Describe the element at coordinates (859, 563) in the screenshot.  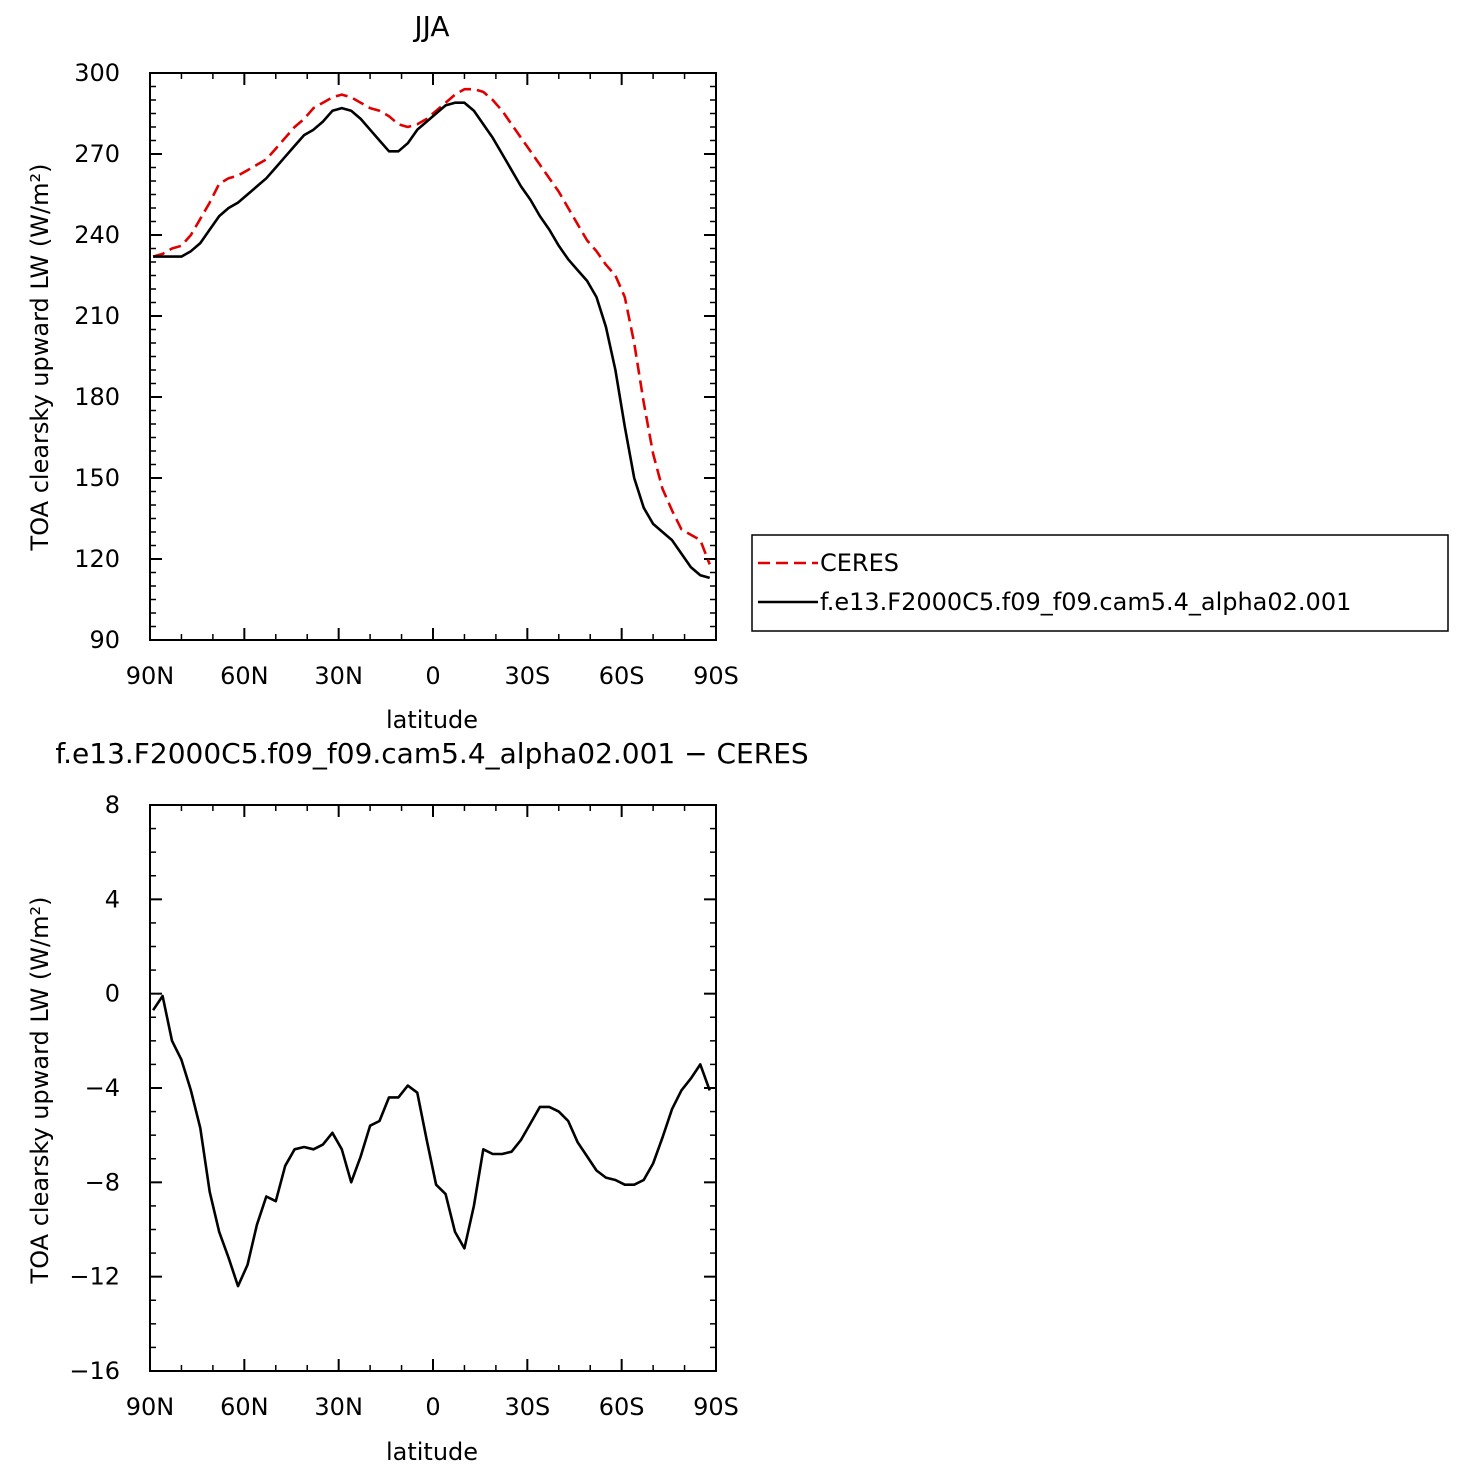
I see `legend-label-ceres: CERES` at that location.